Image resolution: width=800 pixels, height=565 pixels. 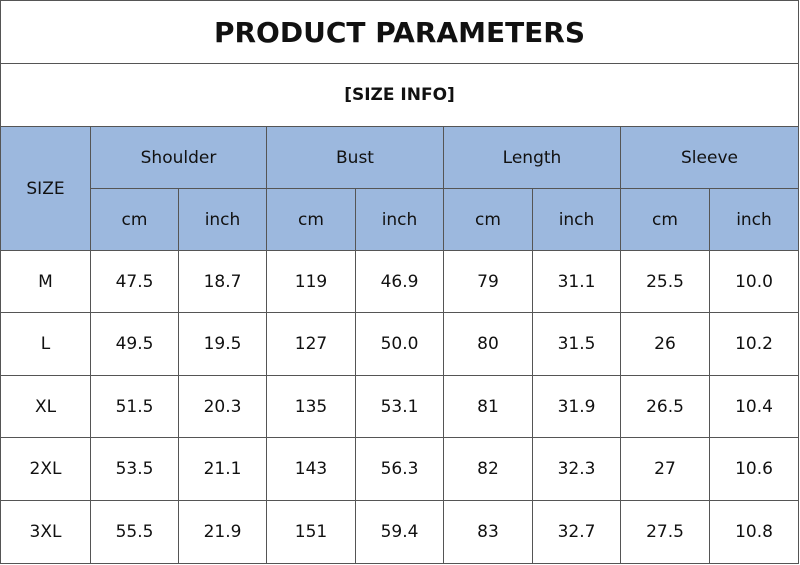 What do you see at coordinates (576, 344) in the screenshot?
I see `value-cell: 31.5` at bounding box center [576, 344].